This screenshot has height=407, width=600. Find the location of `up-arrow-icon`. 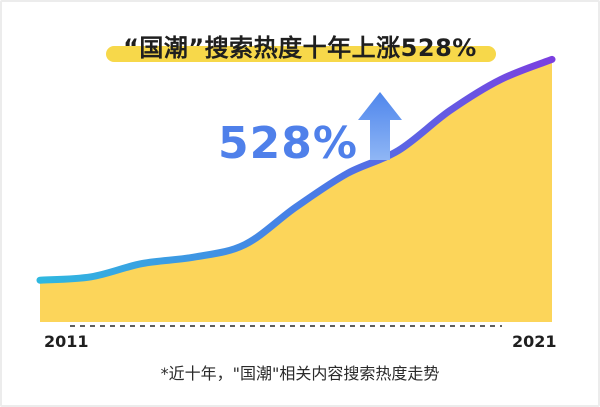

up-arrow-icon is located at coordinates (380, 126).